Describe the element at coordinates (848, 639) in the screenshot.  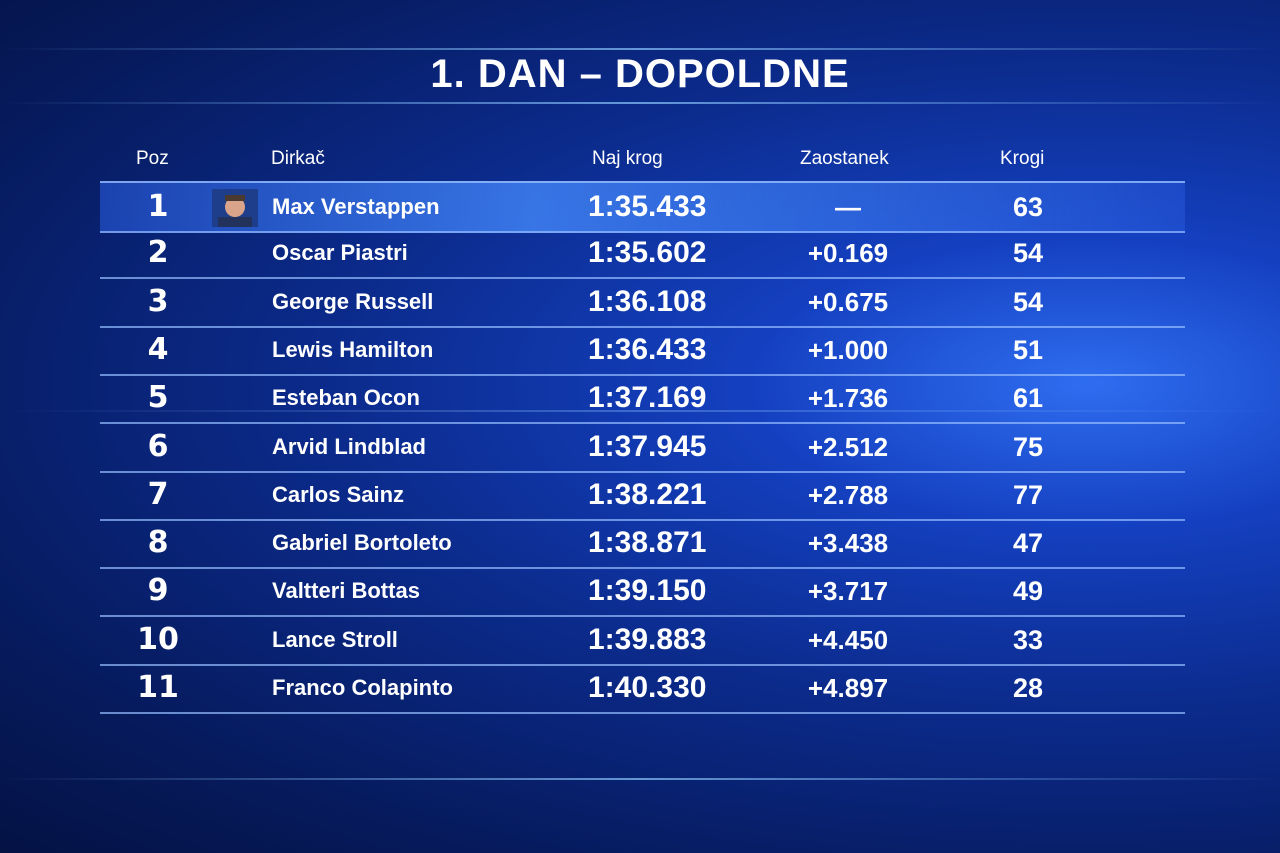
I see `gap: +4.450` at that location.